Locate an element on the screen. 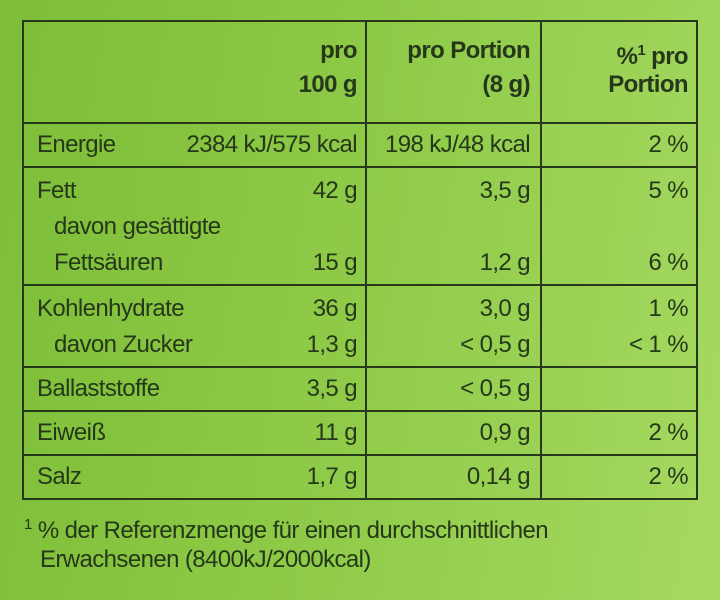  row-label: Salz is located at coordinates (59, 476).